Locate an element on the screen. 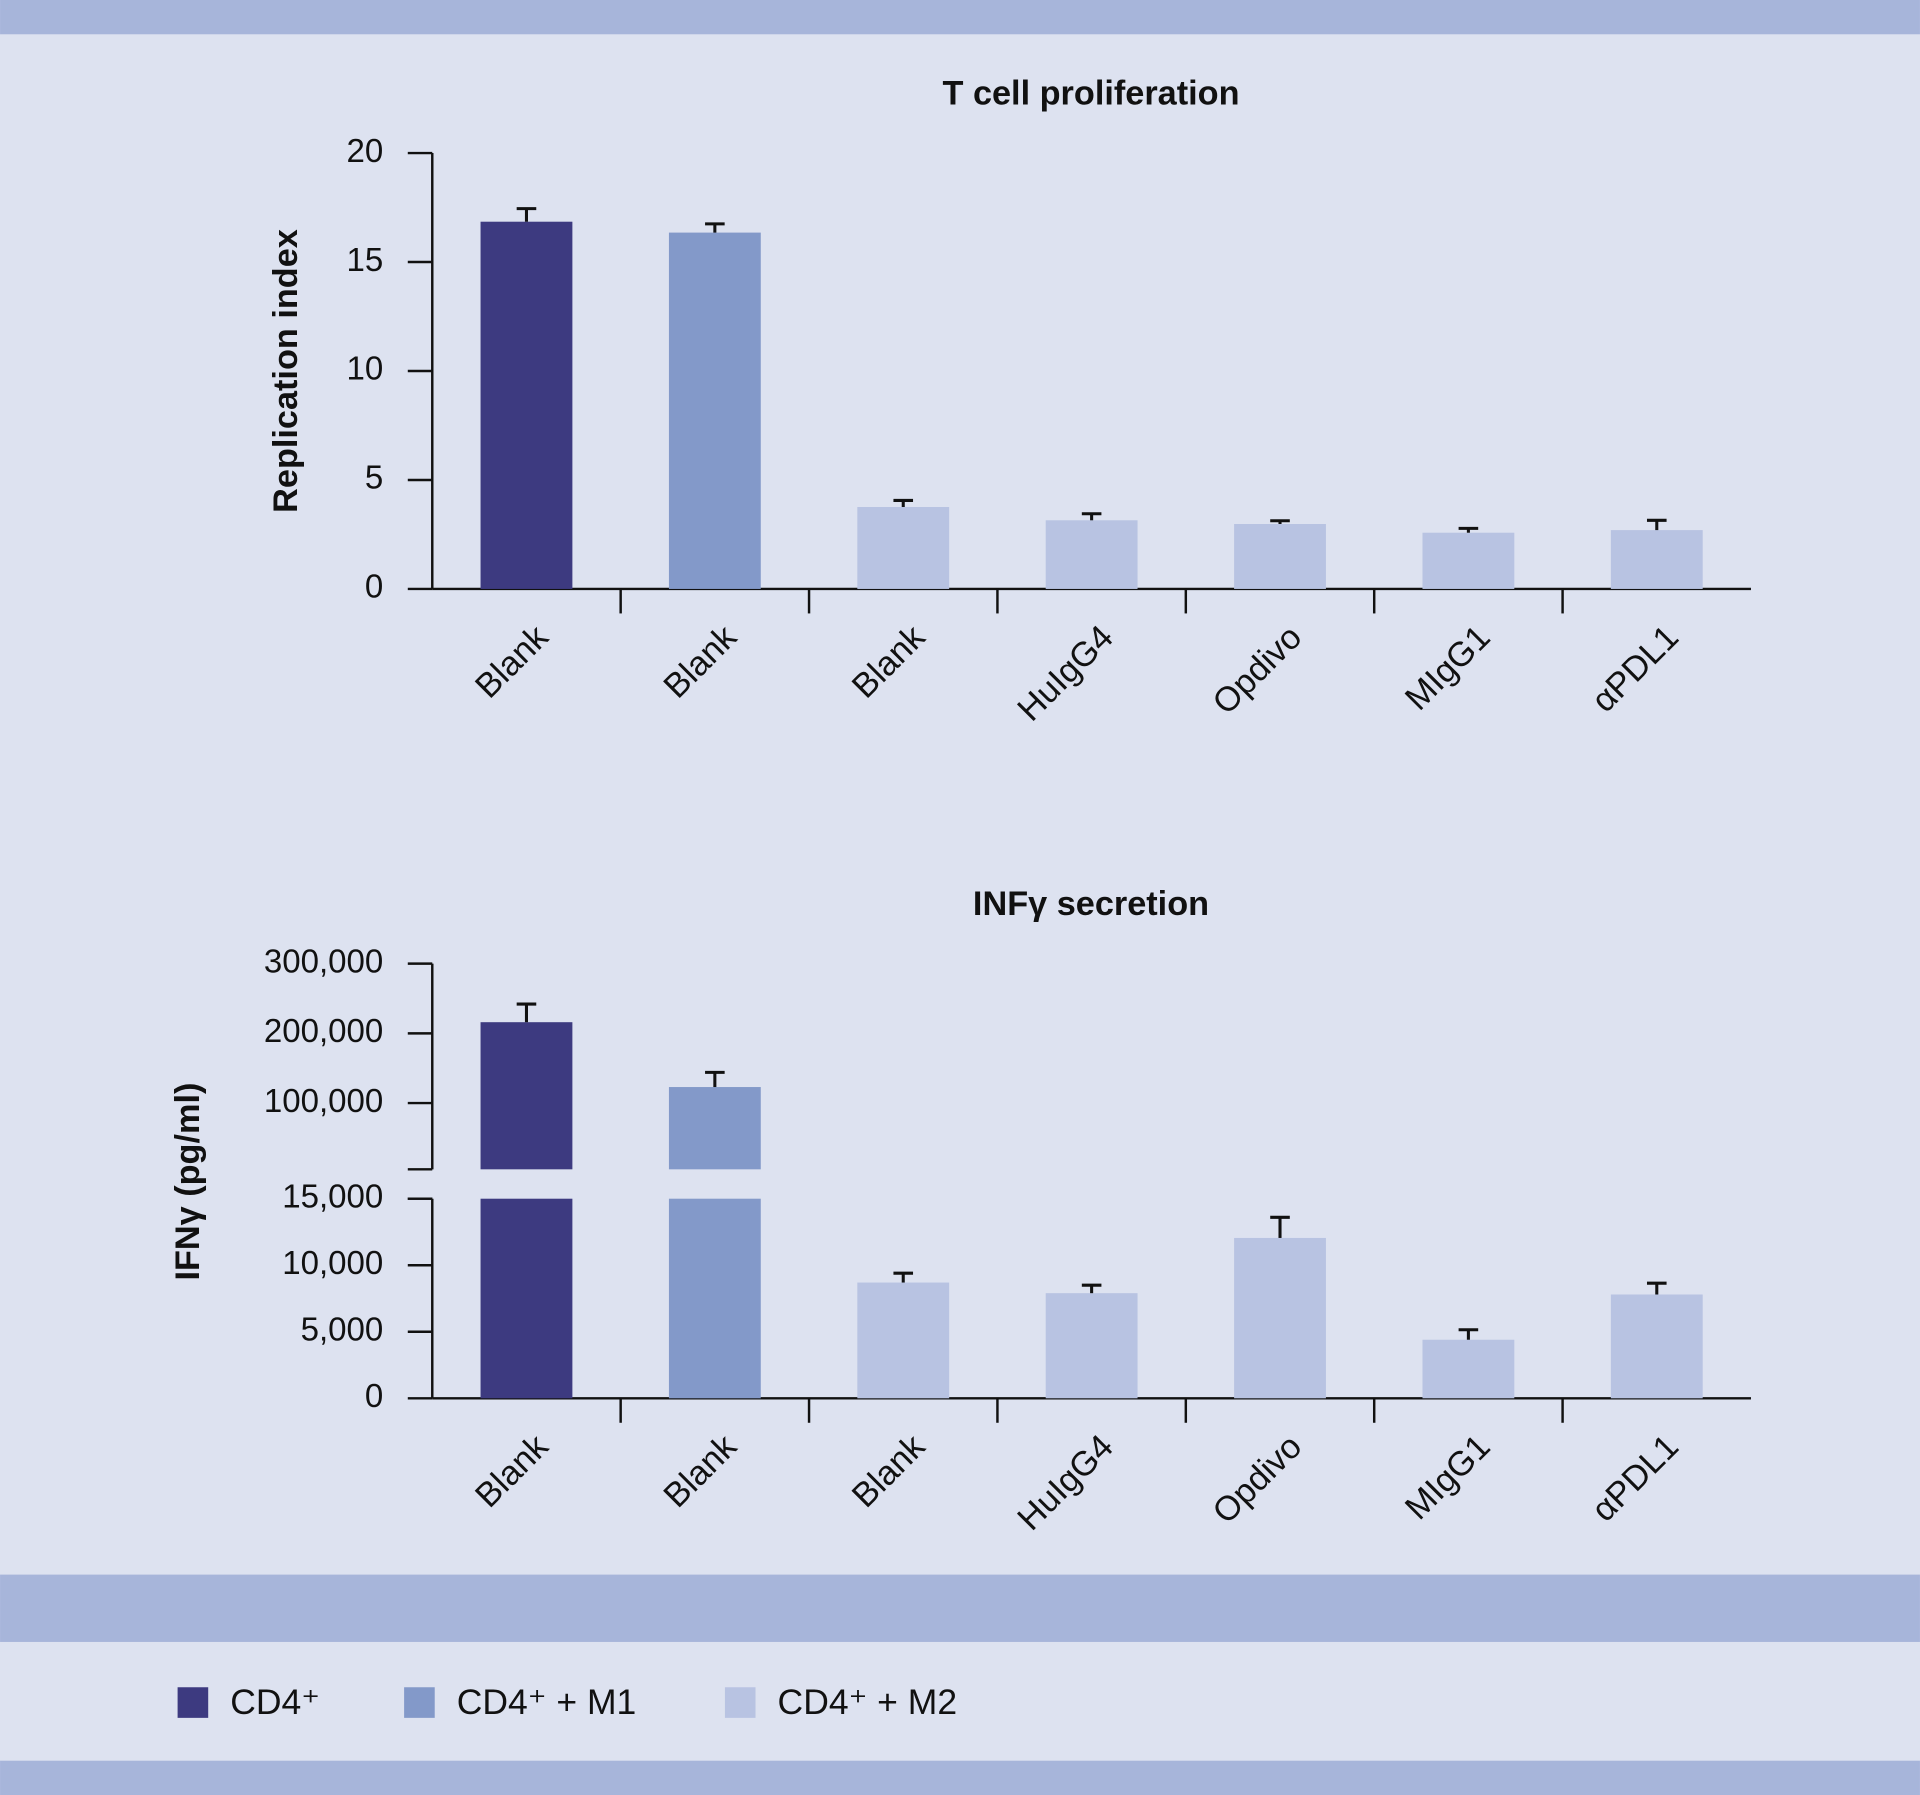 This screenshot has height=1795, width=1920. legend-label: CD4⁺ is located at coordinates (275, 1702).